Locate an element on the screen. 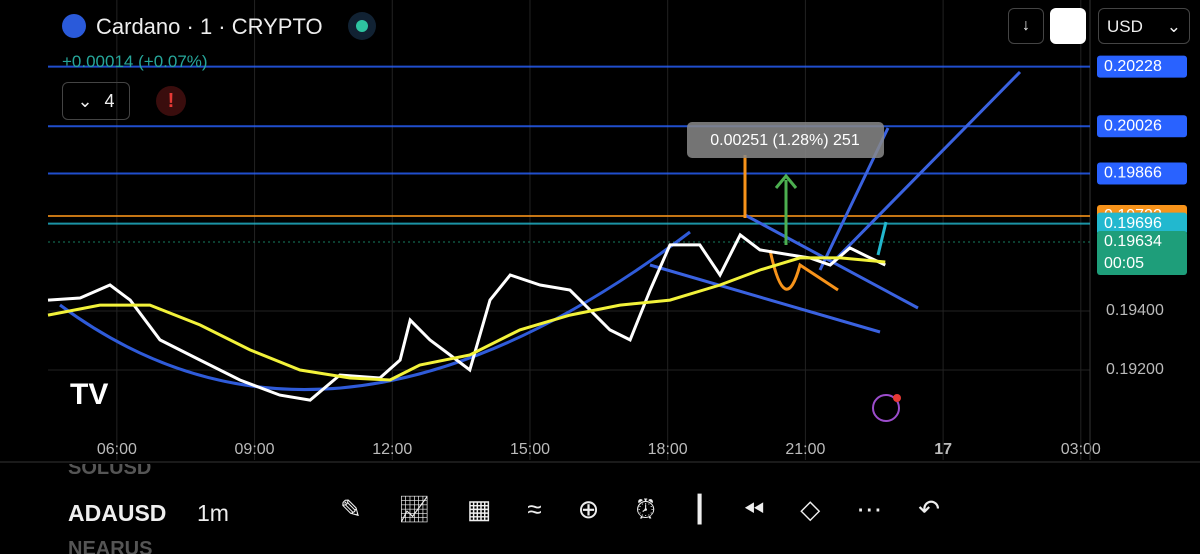 This screenshot has height=554, width=1200. currency: USD is located at coordinates (1125, 26).